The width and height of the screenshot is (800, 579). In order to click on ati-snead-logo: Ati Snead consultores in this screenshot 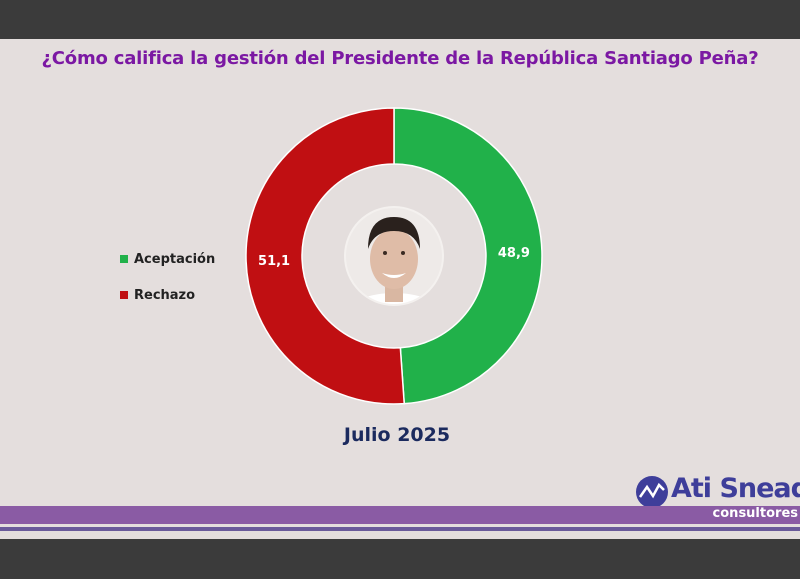, I will do `click(717, 498)`.